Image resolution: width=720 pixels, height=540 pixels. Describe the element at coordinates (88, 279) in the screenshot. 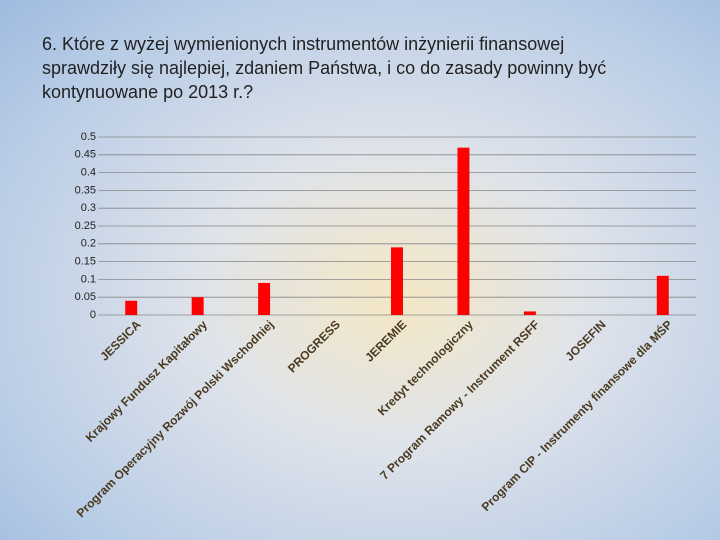

I see `y-tick-label: 0.1` at that location.